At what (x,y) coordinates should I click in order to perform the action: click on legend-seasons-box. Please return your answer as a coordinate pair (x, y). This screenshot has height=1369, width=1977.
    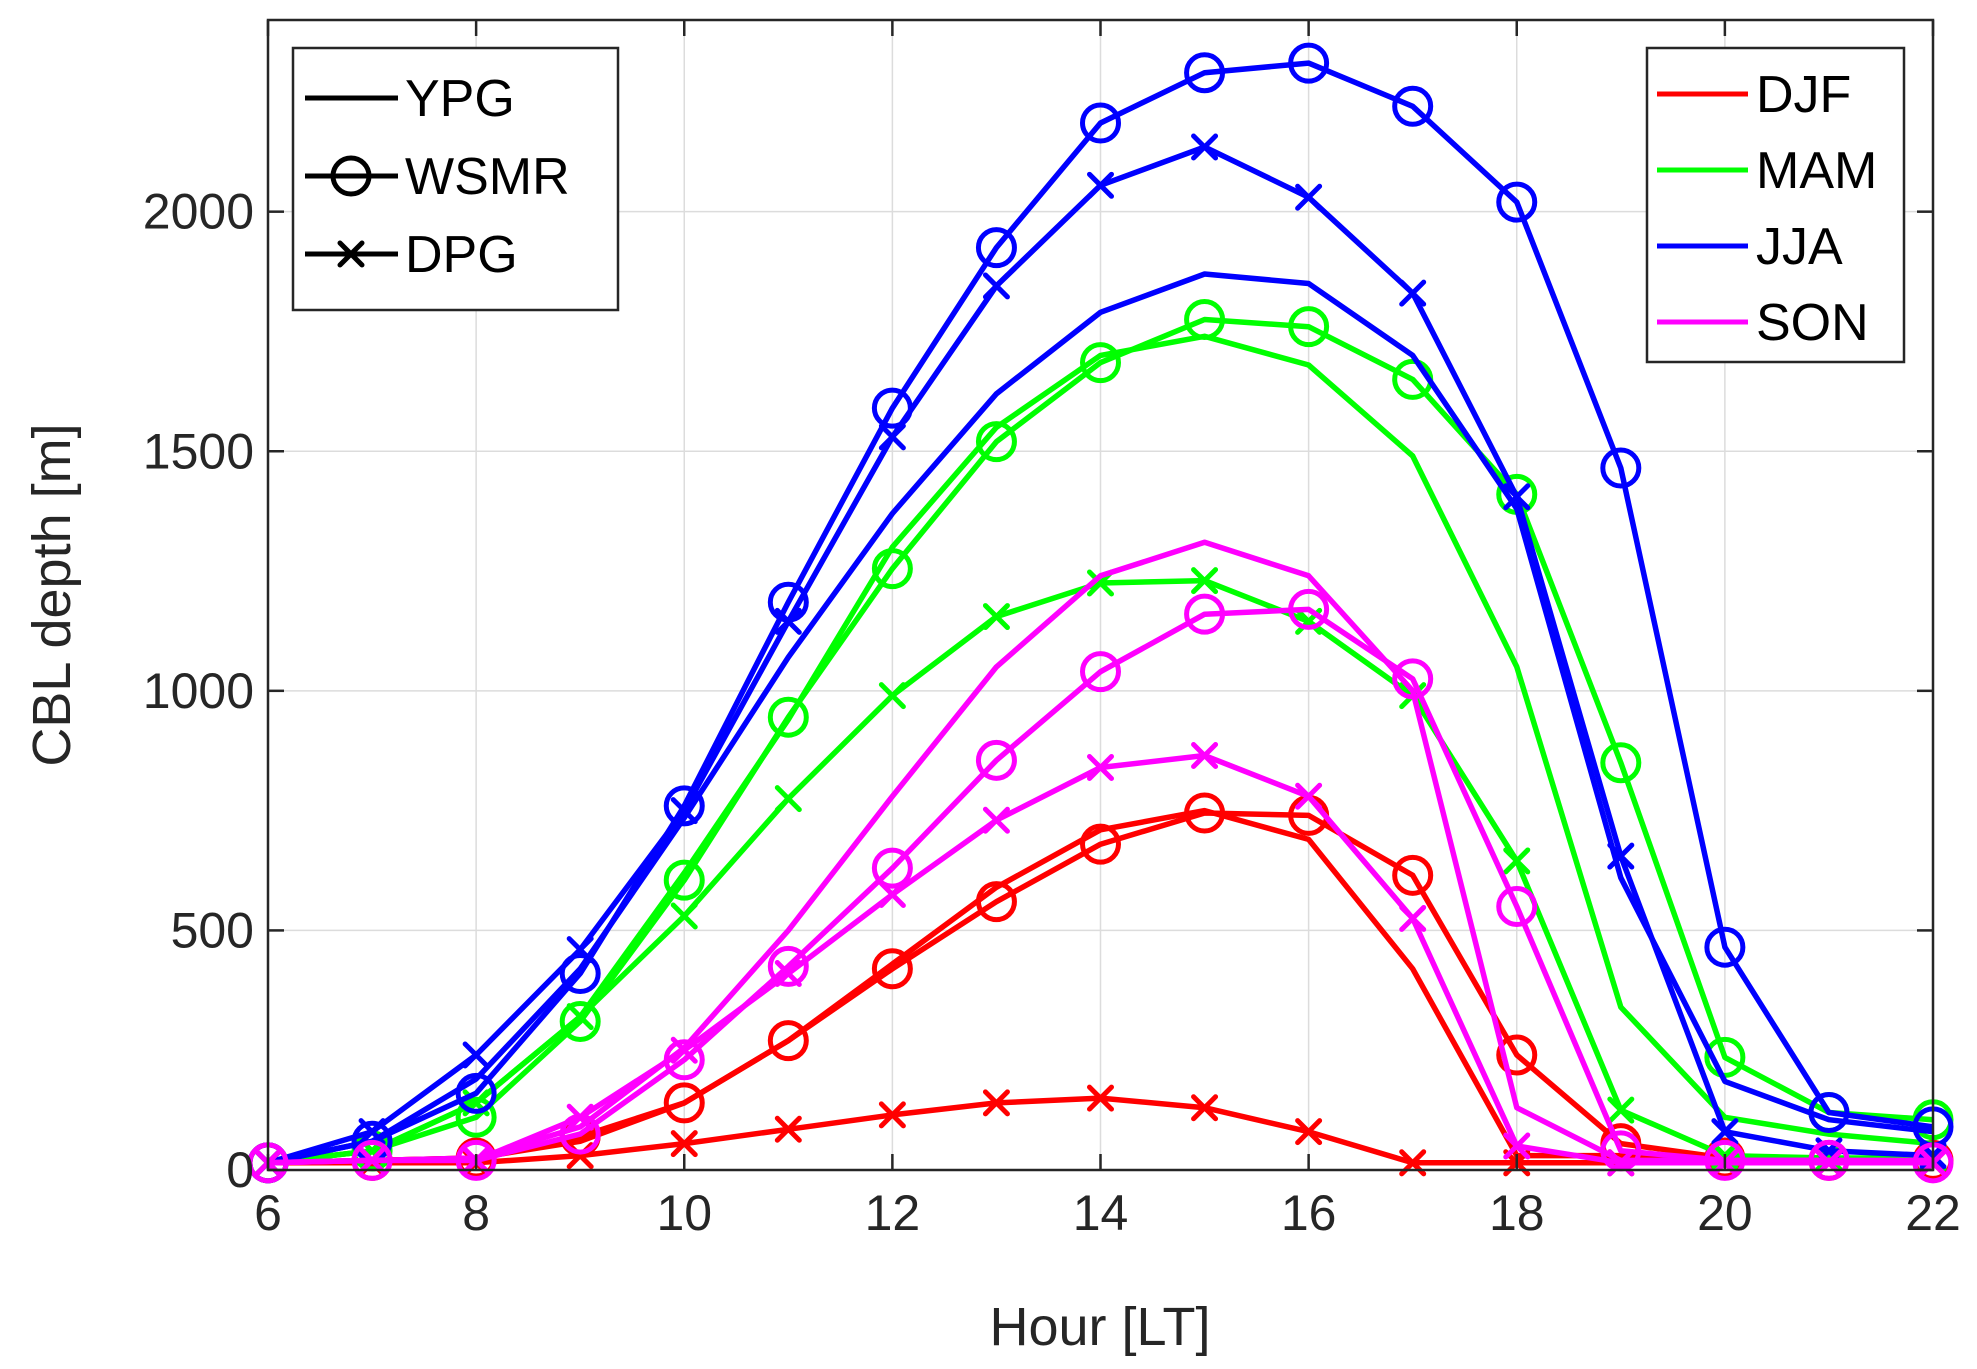
    Looking at the image, I should click on (1775, 205).